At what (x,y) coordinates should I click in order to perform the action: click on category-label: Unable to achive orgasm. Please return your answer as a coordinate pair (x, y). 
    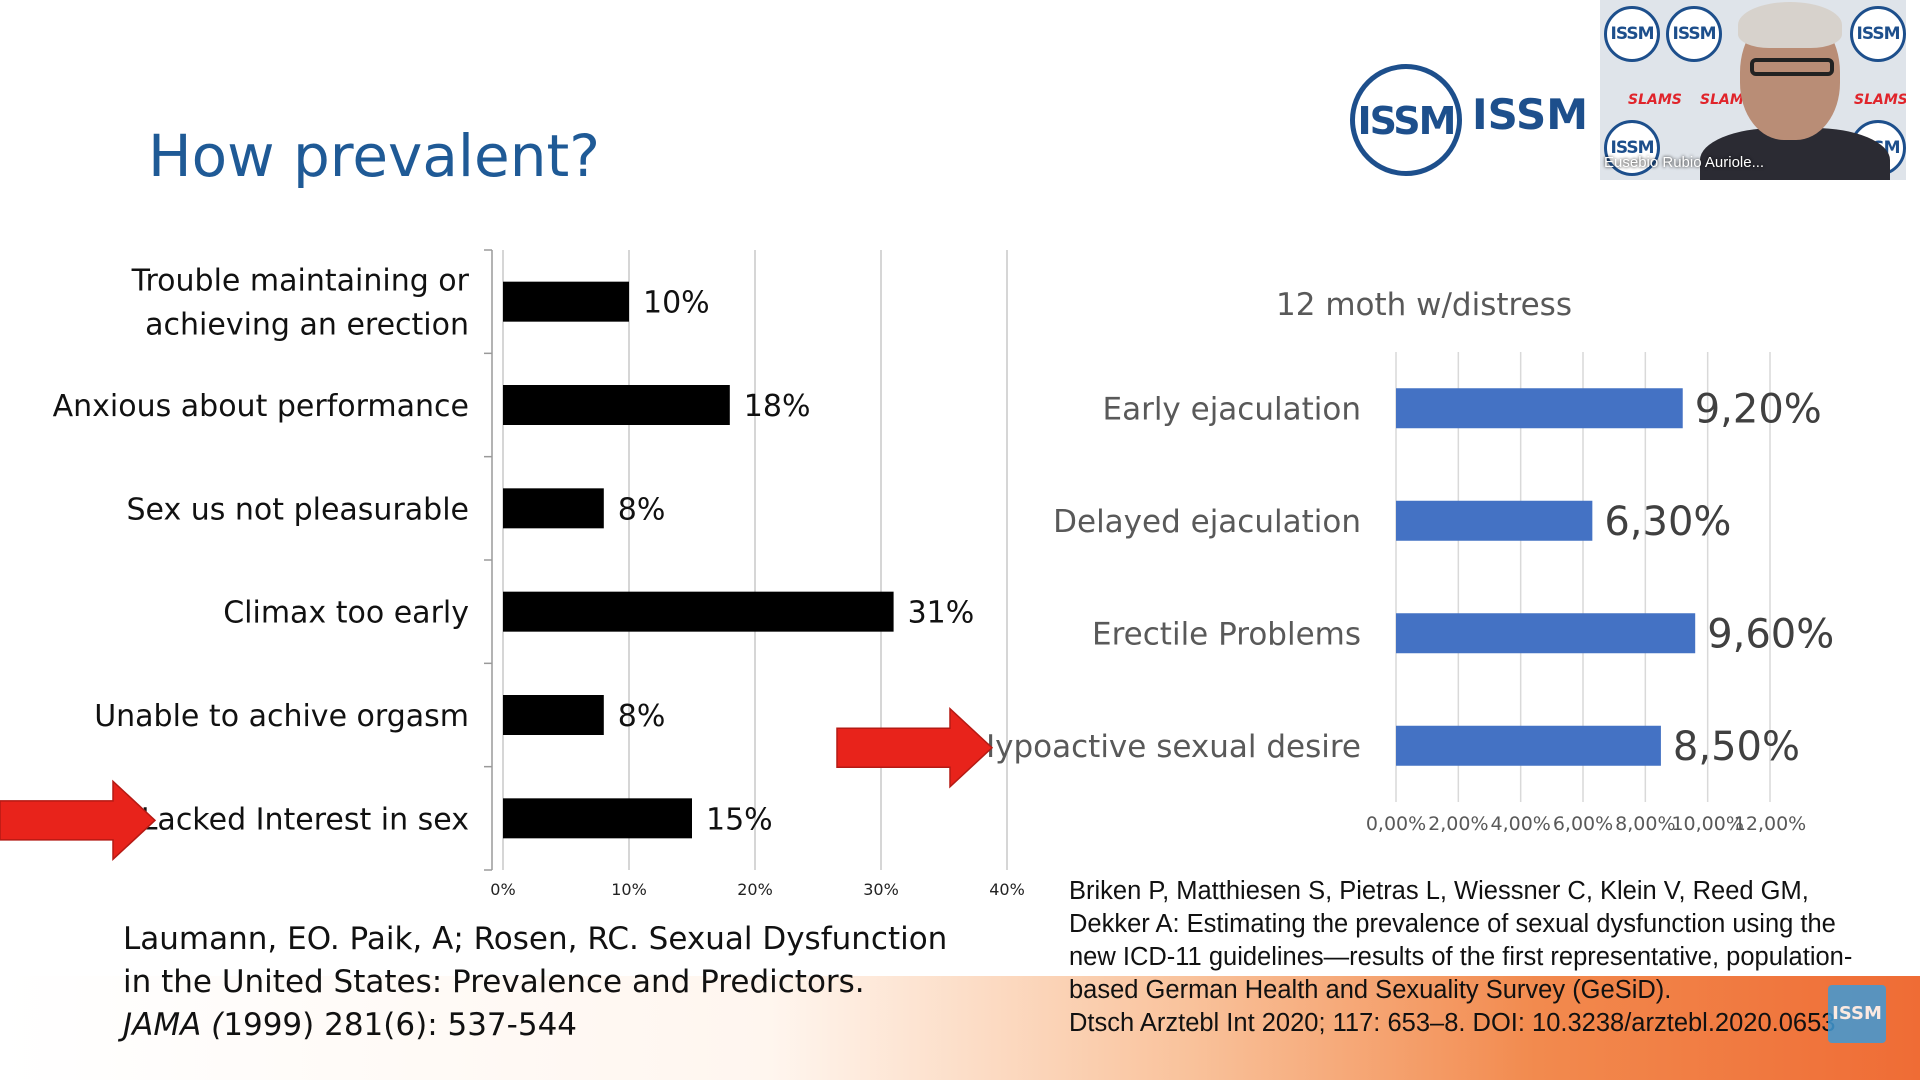
    Looking at the image, I should click on (281, 716).